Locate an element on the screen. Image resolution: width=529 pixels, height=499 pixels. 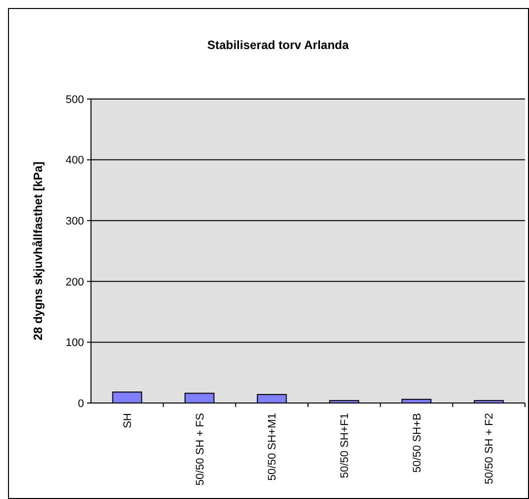
chart-title: Stabiliserad torv Arlanda is located at coordinates (278, 45).